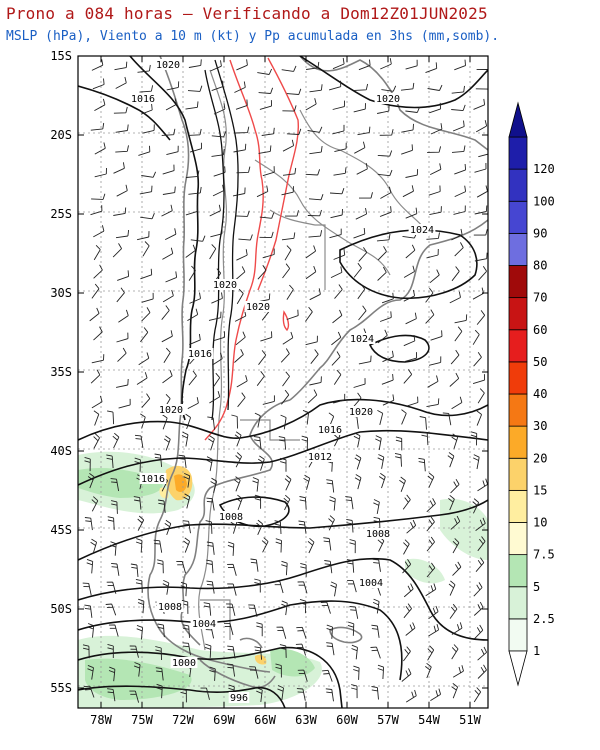  What do you see at coordinates (536, 651) in the screenshot?
I see `colorbar-label: 1` at bounding box center [536, 651].